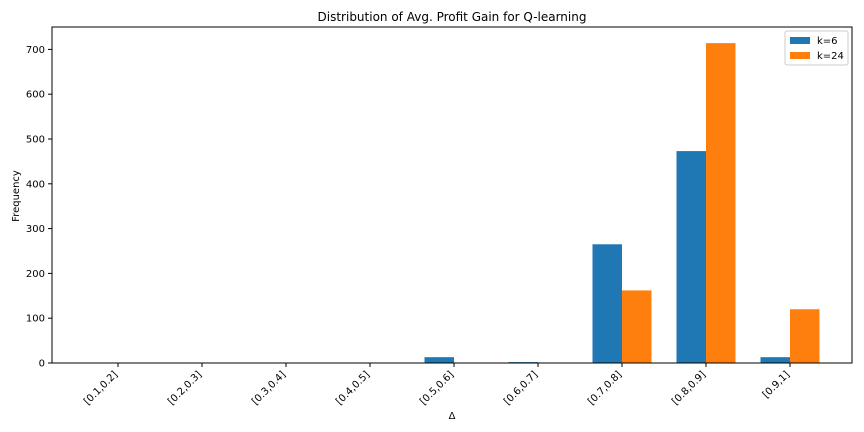 This screenshot has width=864, height=432. I want to click on y-axis-label: Frequency, so click(16, 196).